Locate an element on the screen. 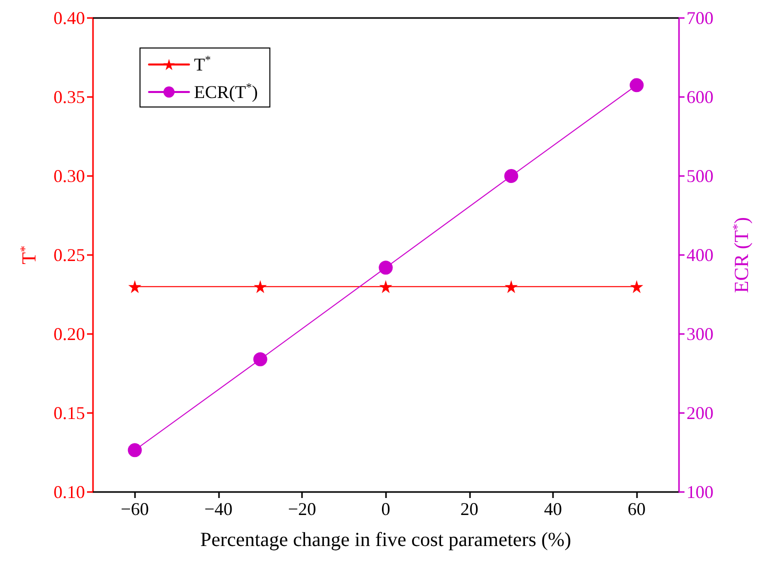 The image size is (760, 572). x-tick-label: 60 is located at coordinates (637, 509).